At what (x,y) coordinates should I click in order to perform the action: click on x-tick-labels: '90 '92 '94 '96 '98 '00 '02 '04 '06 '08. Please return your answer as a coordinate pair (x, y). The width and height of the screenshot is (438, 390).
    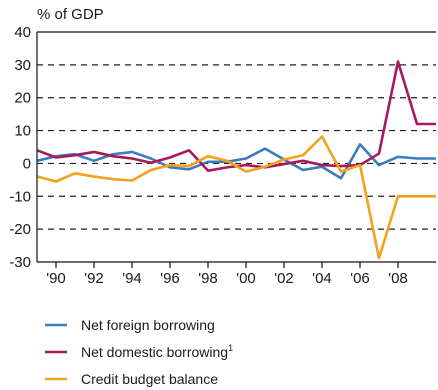
    Looking at the image, I should click on (227, 278).